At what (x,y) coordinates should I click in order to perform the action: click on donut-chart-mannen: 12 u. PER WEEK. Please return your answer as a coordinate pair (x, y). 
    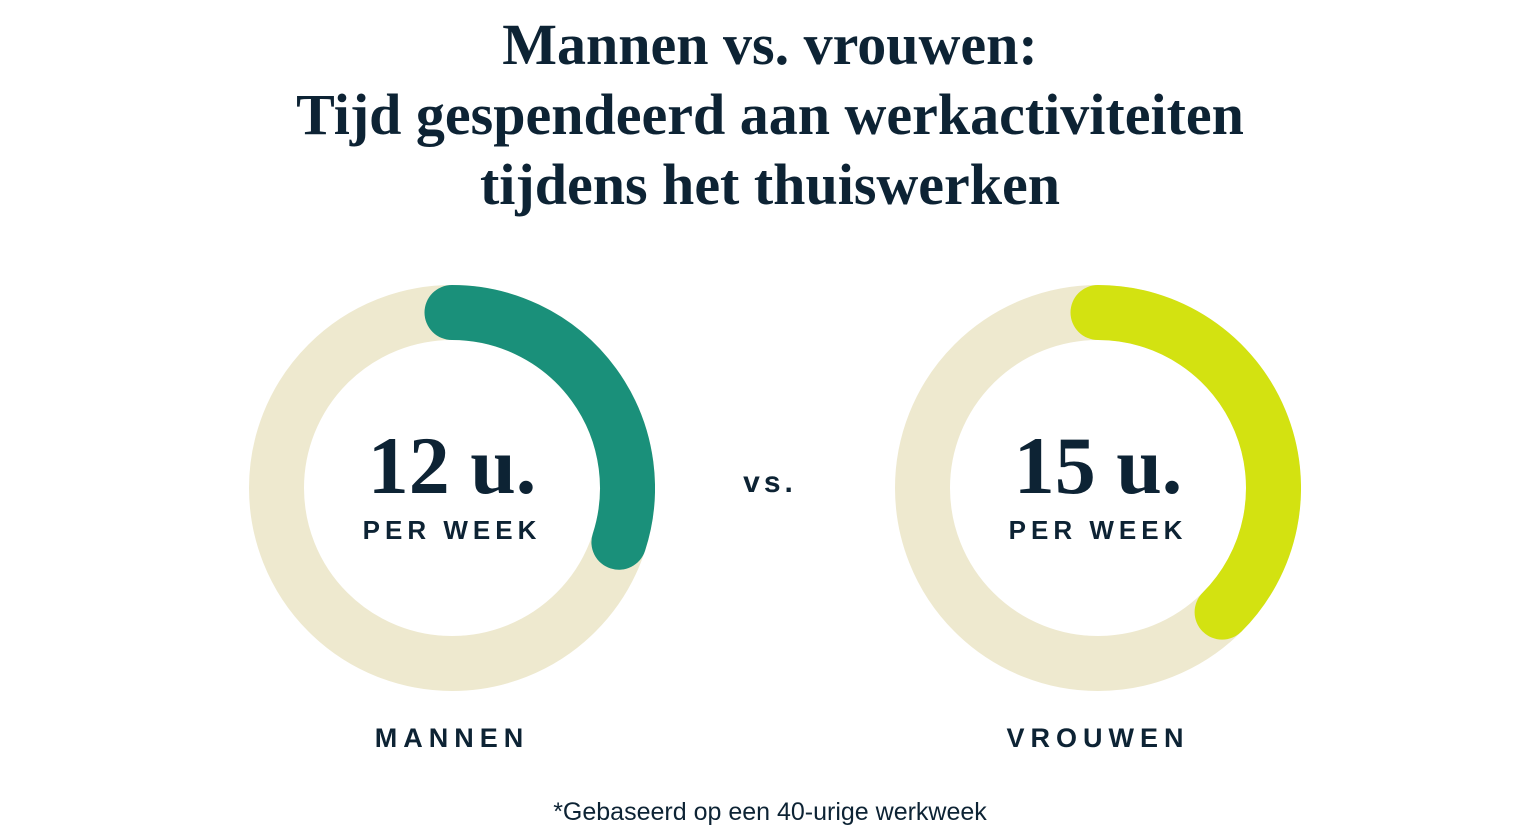
    Looking at the image, I should click on (452, 488).